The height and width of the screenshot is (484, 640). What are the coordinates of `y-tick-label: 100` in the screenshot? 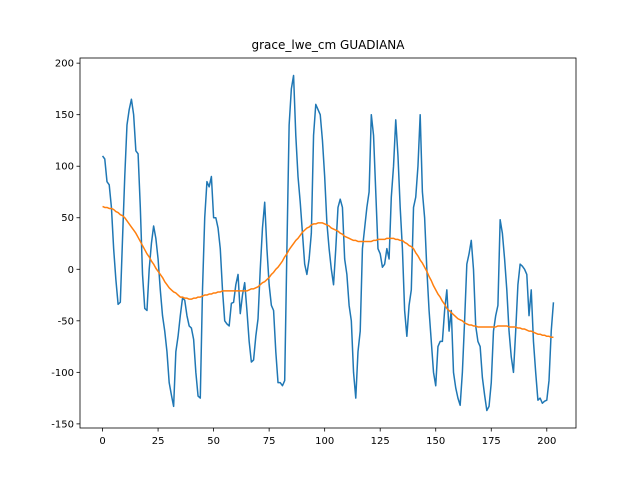 It's located at (64, 167).